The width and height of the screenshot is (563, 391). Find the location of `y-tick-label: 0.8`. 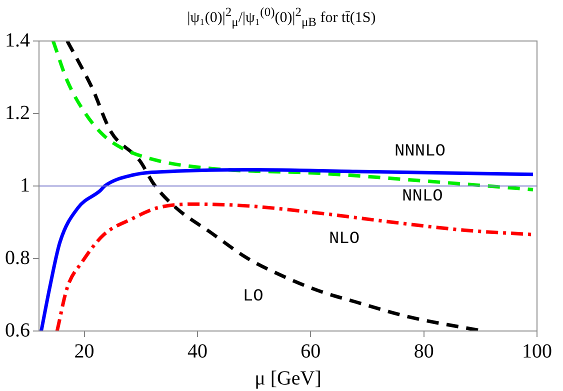

y-tick-label: 0.8 is located at coordinates (17, 257).